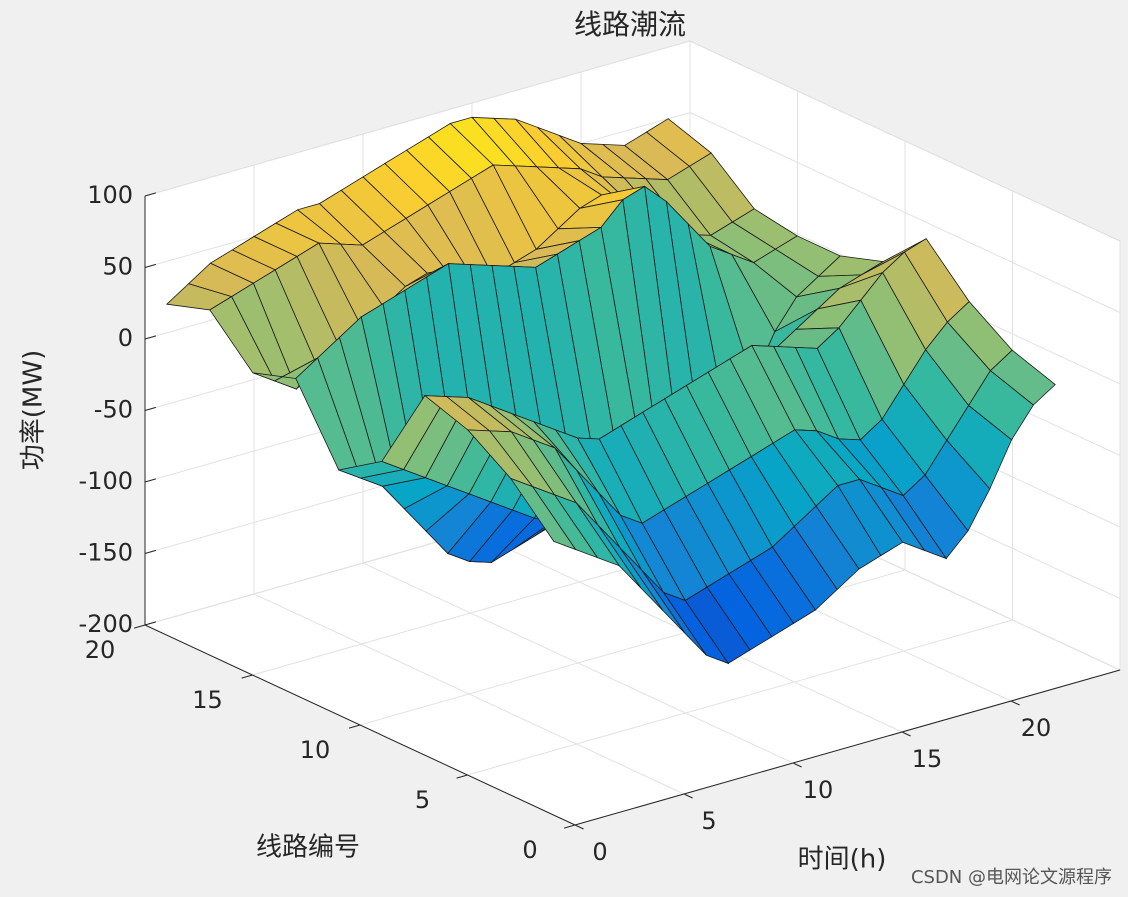 This screenshot has height=897, width=1128. Describe the element at coordinates (422, 800) in the screenshot. I see `y-tick-label: 5` at that location.